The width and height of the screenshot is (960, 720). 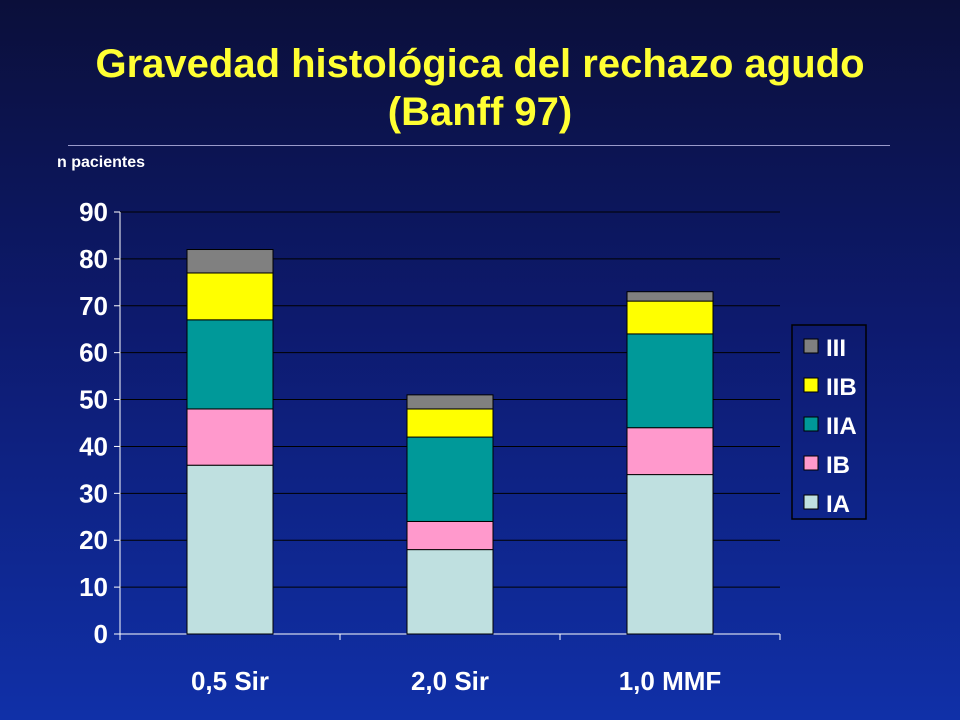 What do you see at coordinates (93, 353) in the screenshot?
I see `y-tick-label: 60` at bounding box center [93, 353].